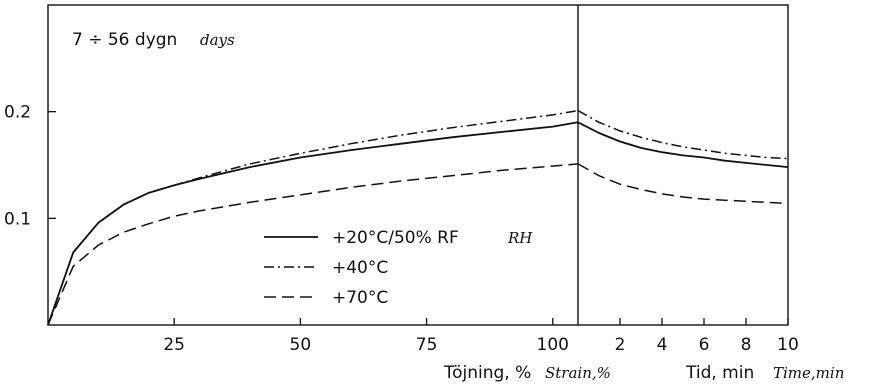 The height and width of the screenshot is (385, 873). What do you see at coordinates (553, 345) in the screenshot?
I see `x-tick-label: 100` at bounding box center [553, 345].